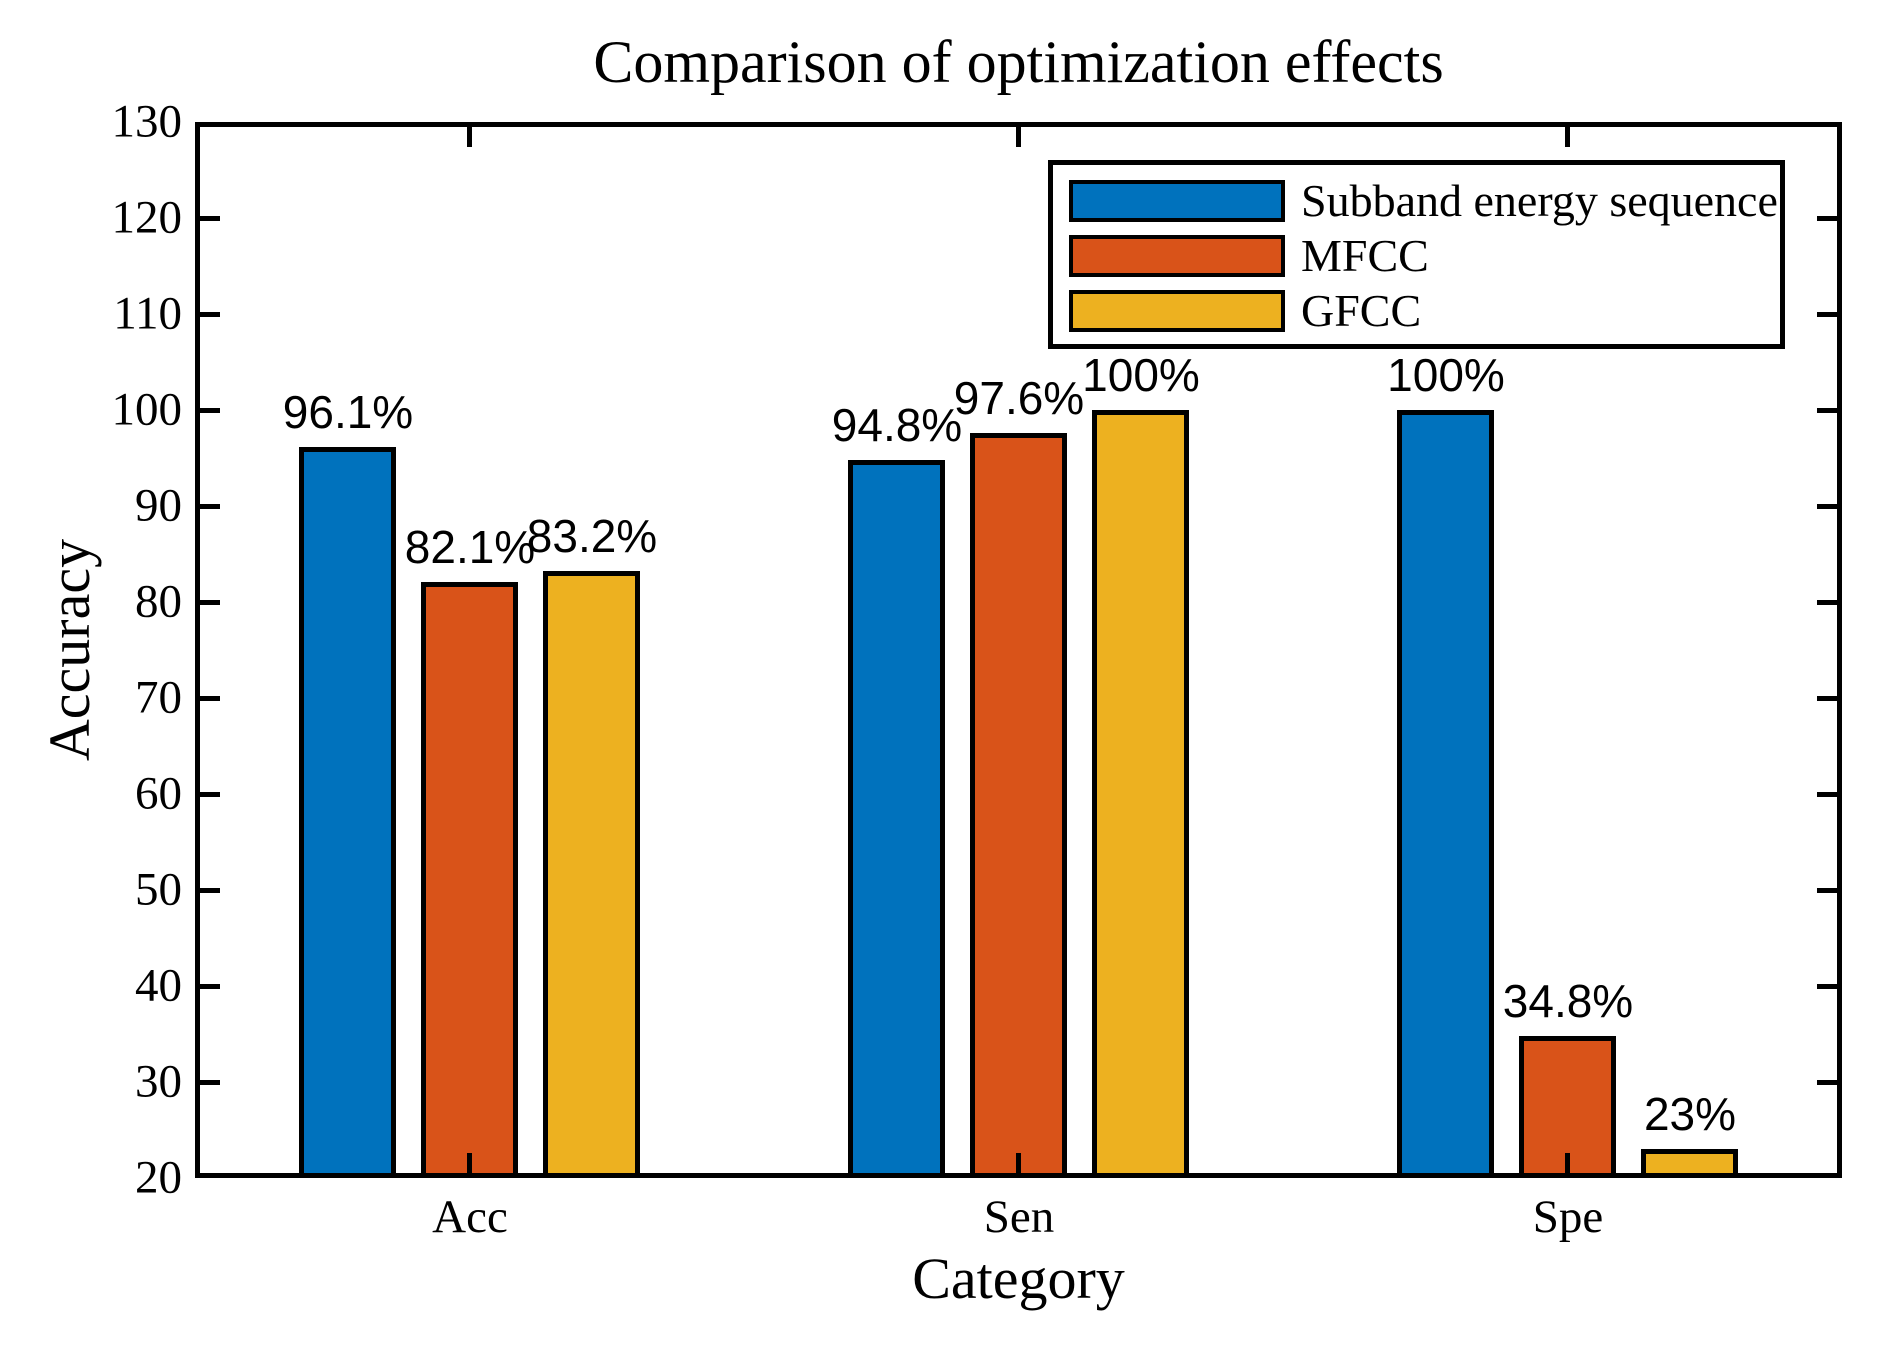 The image size is (1878, 1349). What do you see at coordinates (348, 412) in the screenshot?
I see `bar-value-label: 96.1%` at bounding box center [348, 412].